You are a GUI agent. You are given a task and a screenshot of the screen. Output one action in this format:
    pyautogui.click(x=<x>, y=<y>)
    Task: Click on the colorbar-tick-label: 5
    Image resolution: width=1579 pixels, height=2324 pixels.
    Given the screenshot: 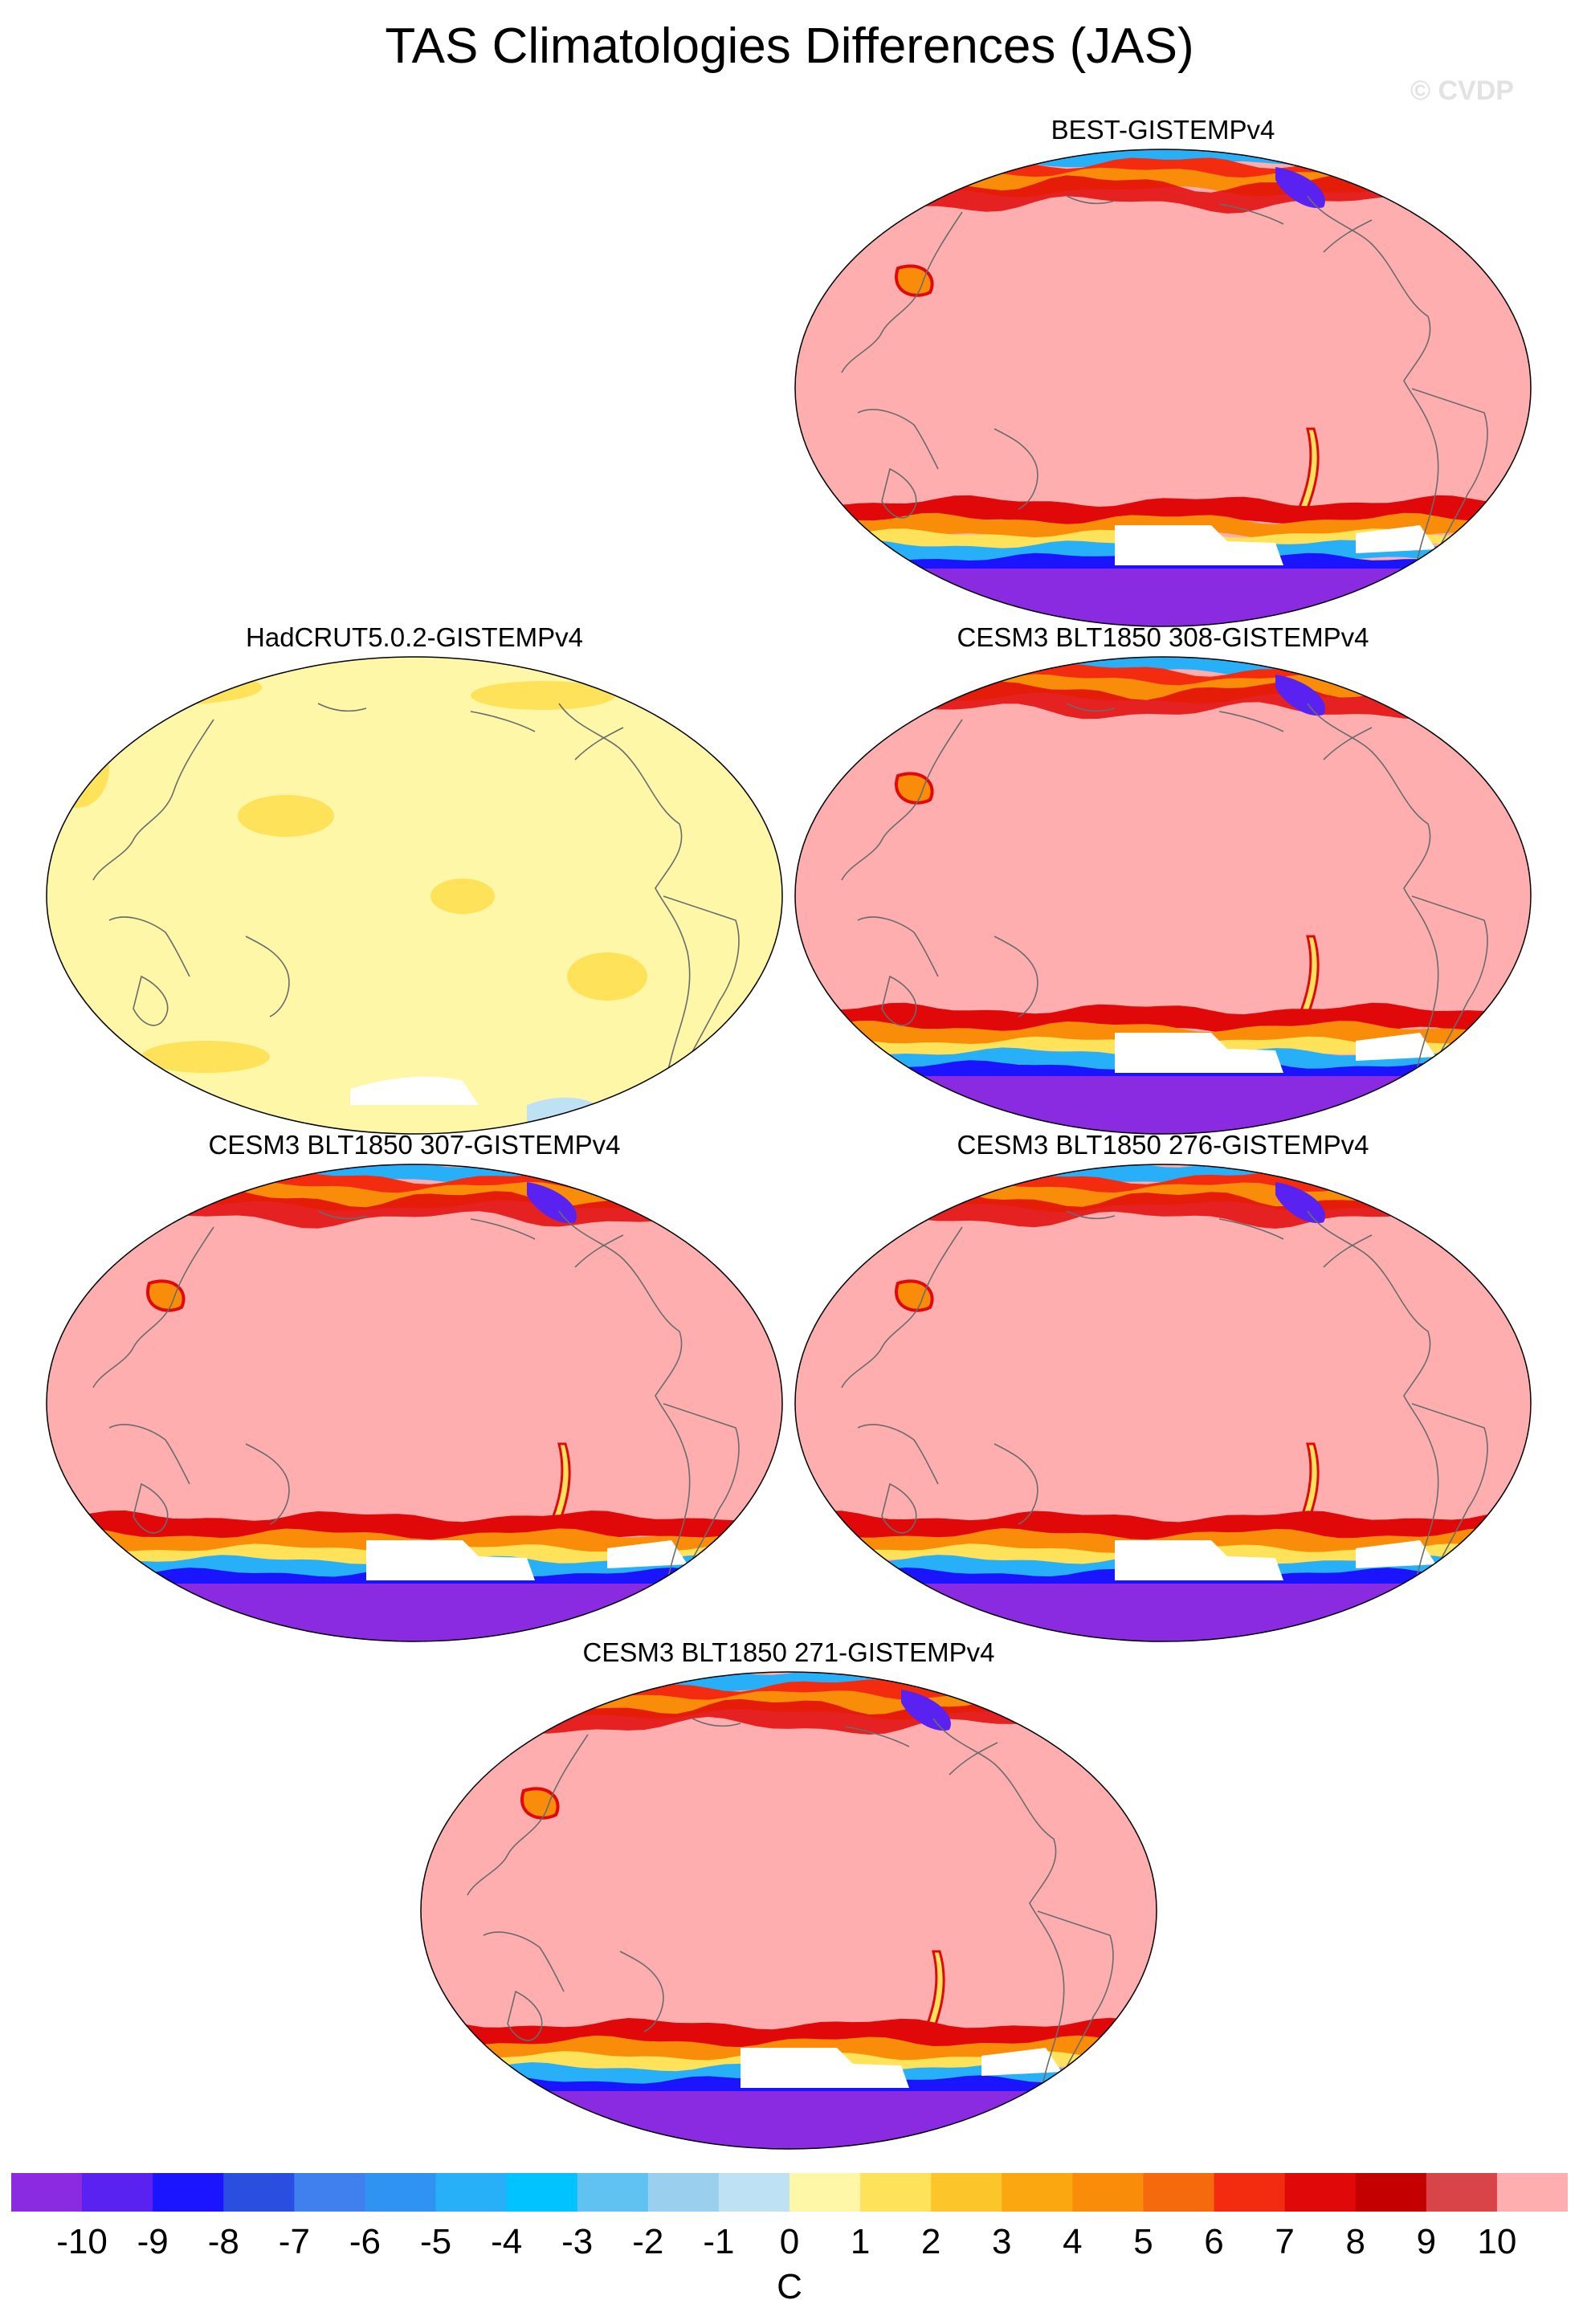 What is the action you would take?
    pyautogui.click(x=1143, y=2242)
    